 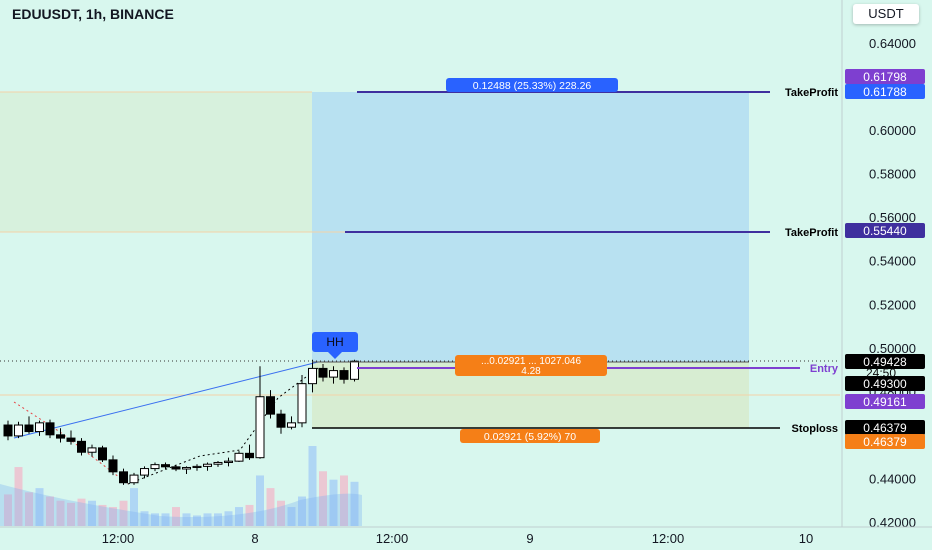 What do you see at coordinates (531, 361) in the screenshot?
I see `svg-text: ...0.02921 ... 1027.046` at bounding box center [531, 361].